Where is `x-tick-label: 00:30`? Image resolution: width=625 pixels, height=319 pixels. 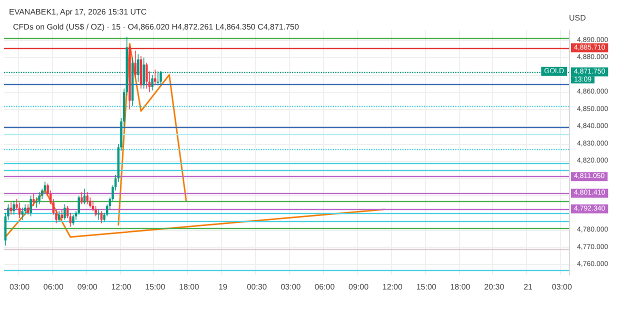
x-tick-label: 00:30 is located at coordinates (257, 287).